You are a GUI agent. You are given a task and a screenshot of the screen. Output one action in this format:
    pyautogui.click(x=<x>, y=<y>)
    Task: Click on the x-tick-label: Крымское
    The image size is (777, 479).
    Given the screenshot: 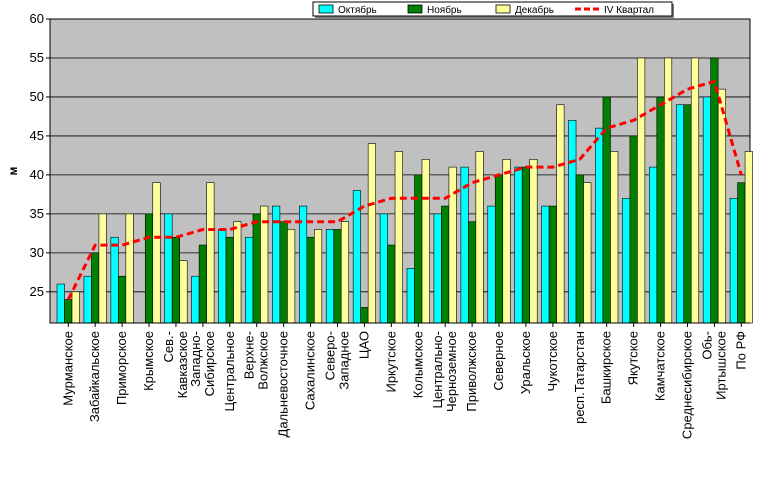 What is the action you would take?
    pyautogui.click(x=148, y=361)
    